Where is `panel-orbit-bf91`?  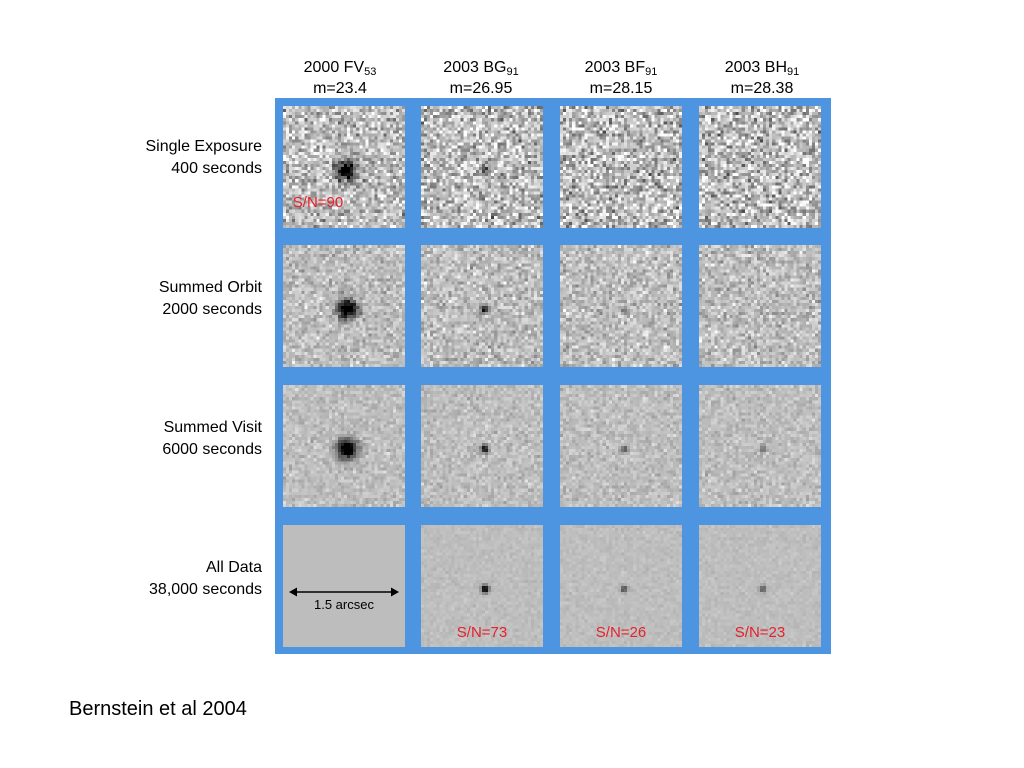
panel-orbit-bf91 is located at coordinates (621, 306).